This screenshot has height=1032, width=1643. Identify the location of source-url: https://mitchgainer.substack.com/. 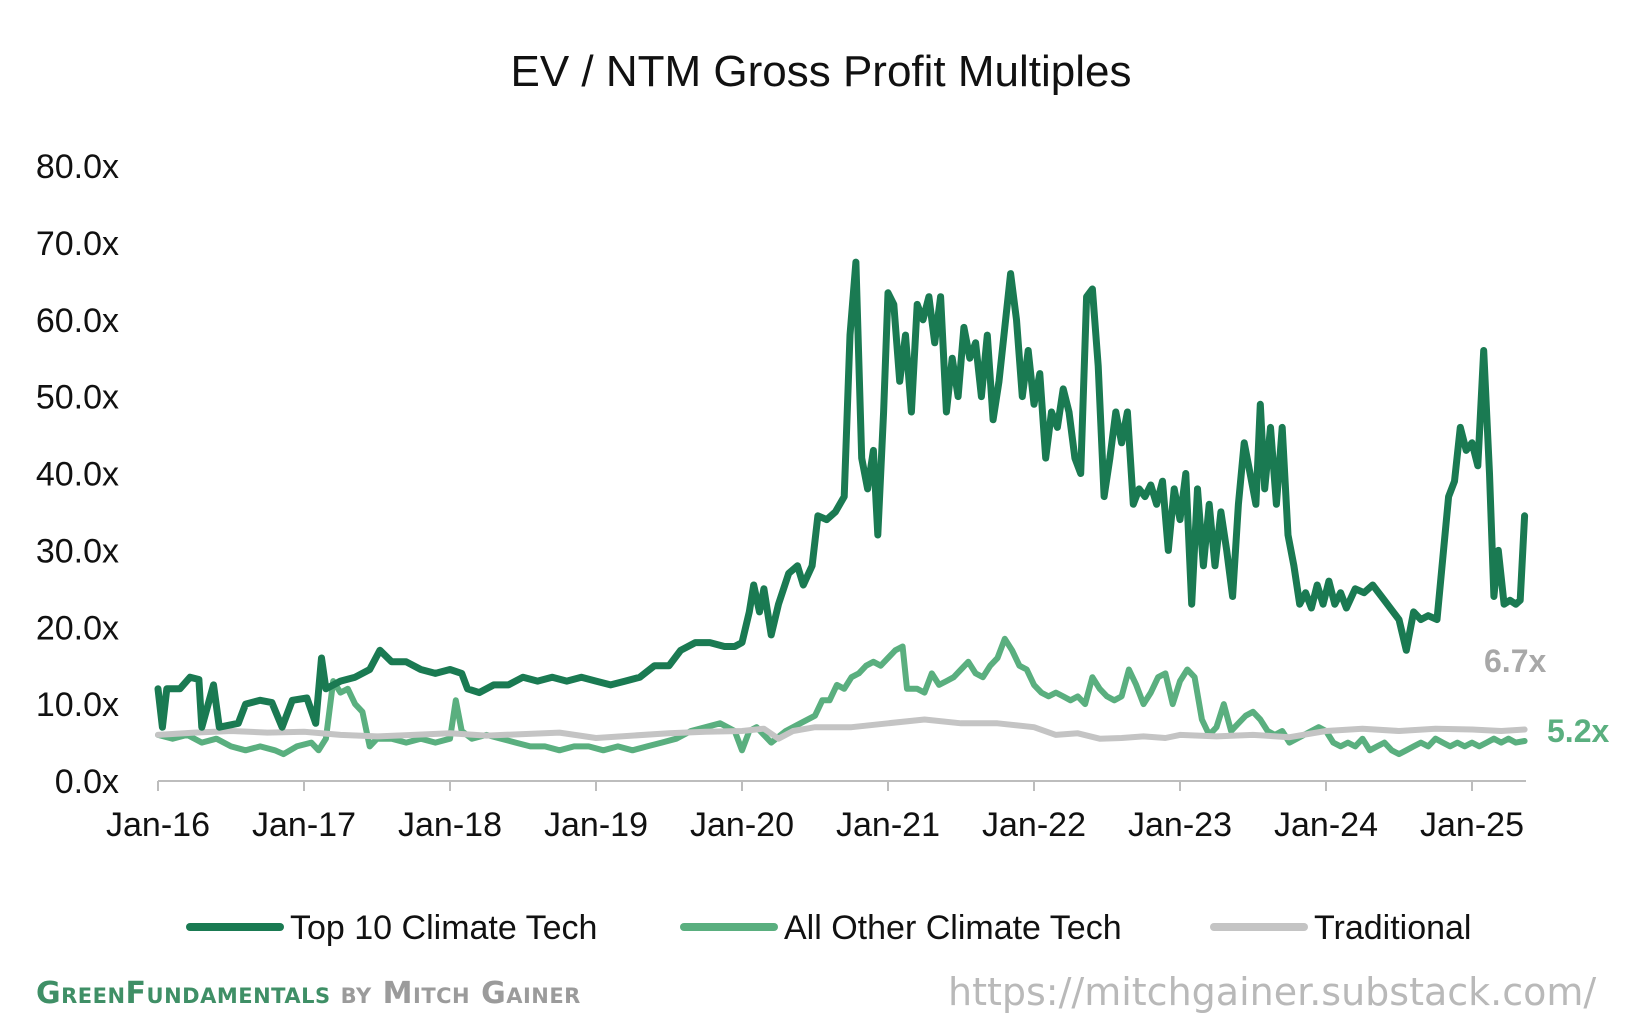
(1272, 992).